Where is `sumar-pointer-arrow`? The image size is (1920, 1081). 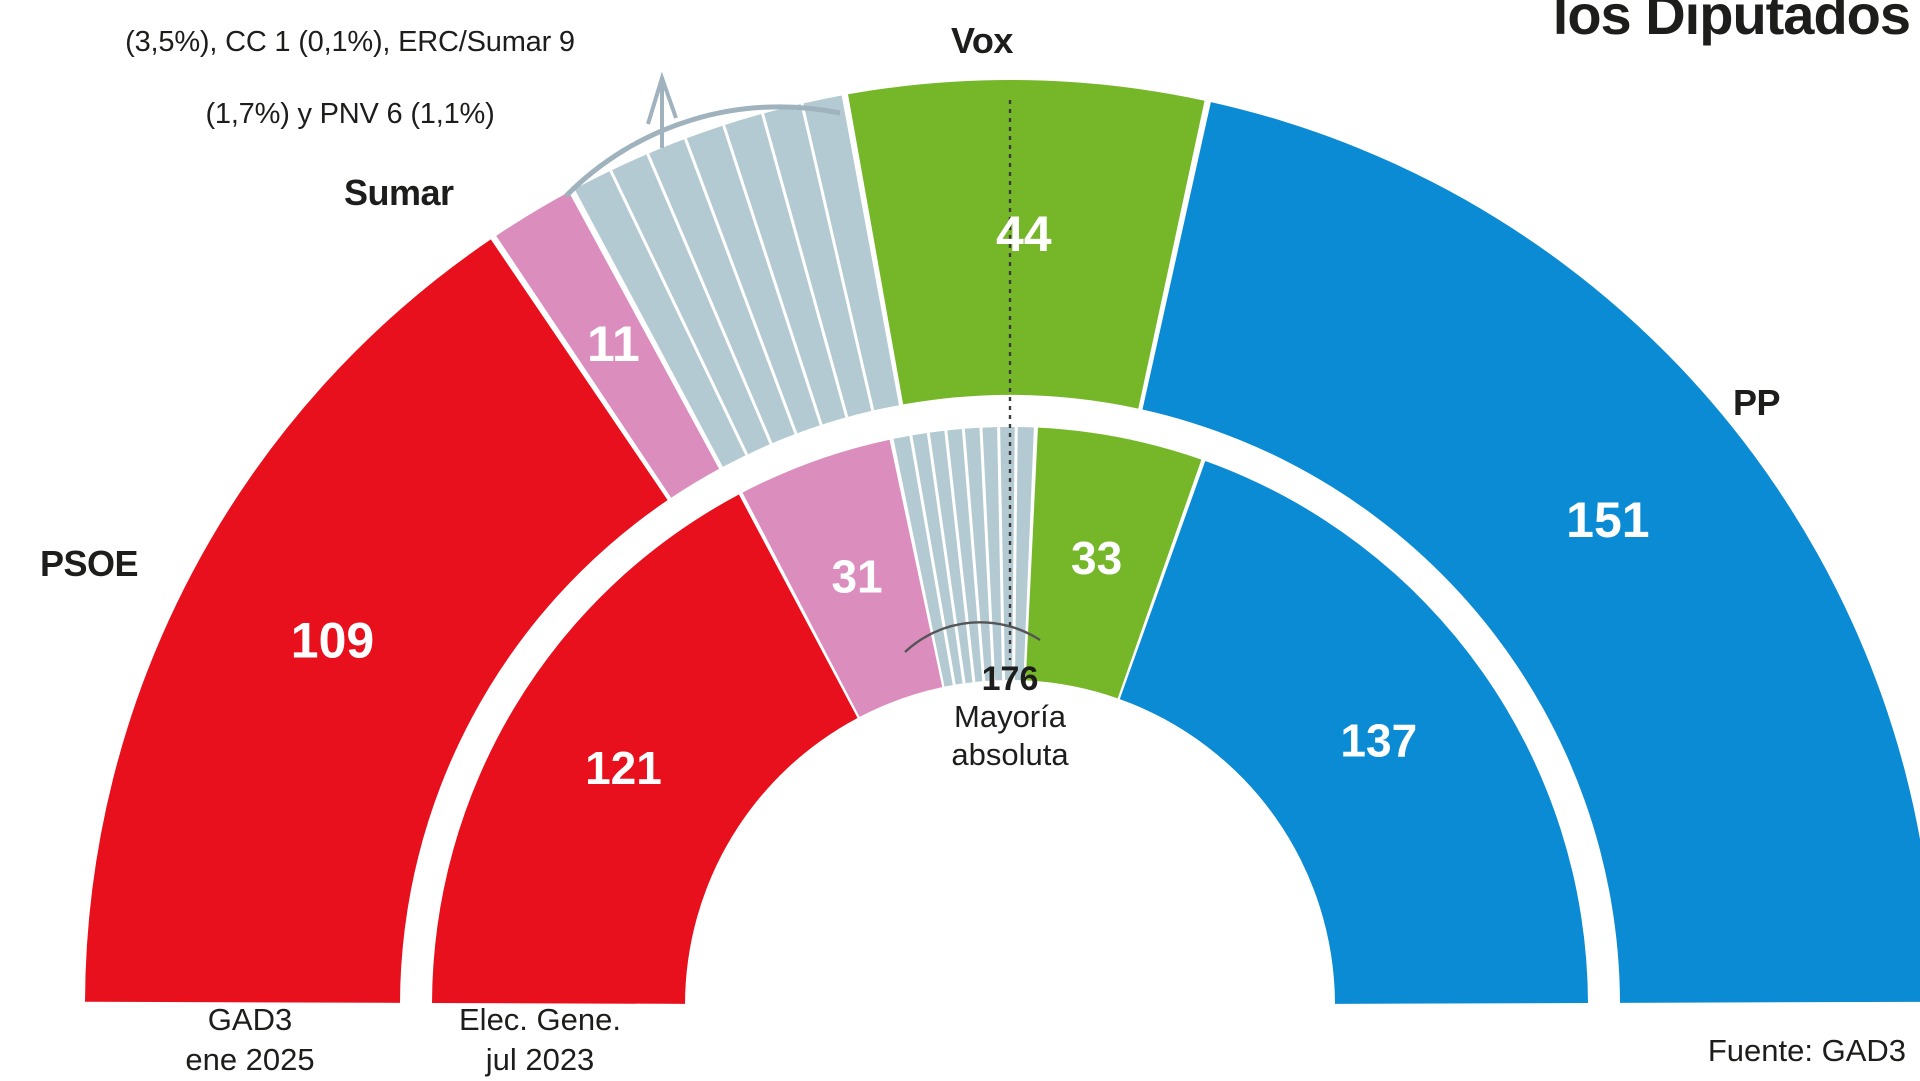 sumar-pointer-arrow is located at coordinates (702, 134).